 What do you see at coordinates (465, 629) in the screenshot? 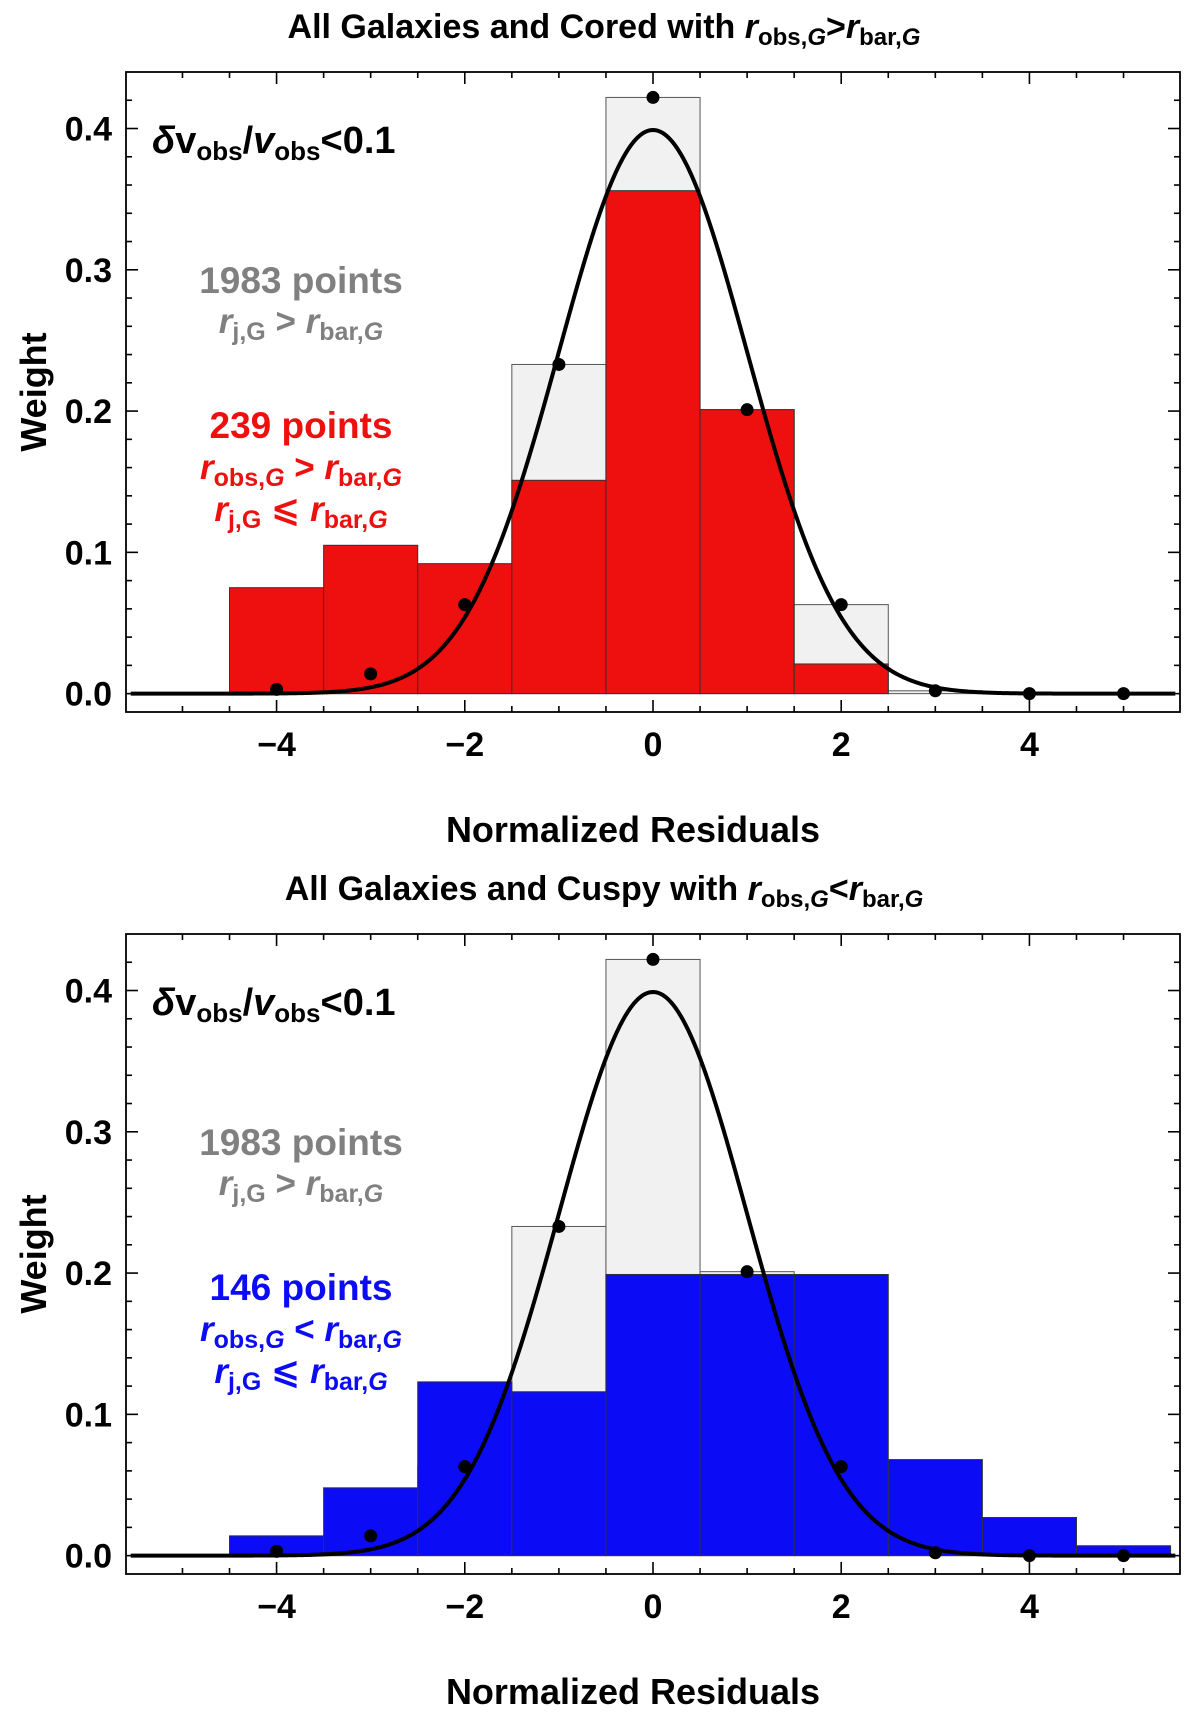
I see `bar-subset--2` at bounding box center [465, 629].